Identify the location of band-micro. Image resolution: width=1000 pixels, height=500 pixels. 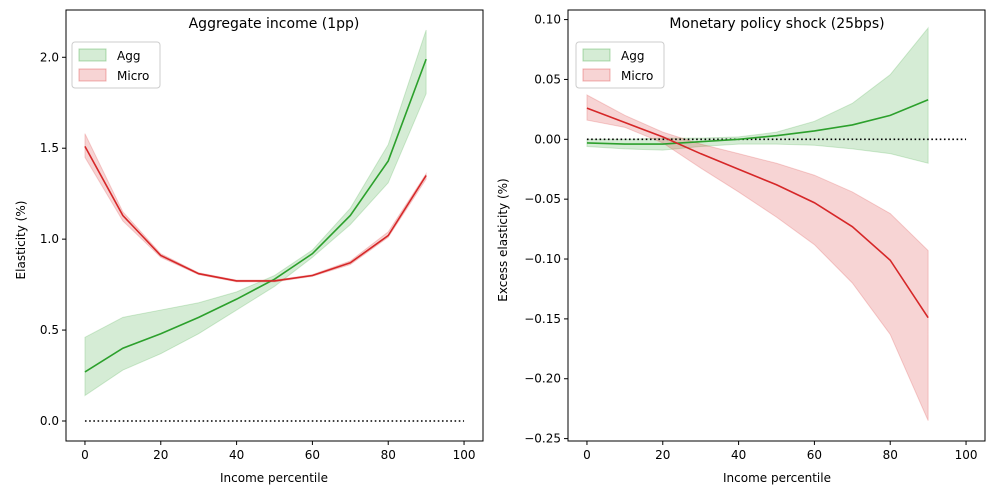
(255, 208).